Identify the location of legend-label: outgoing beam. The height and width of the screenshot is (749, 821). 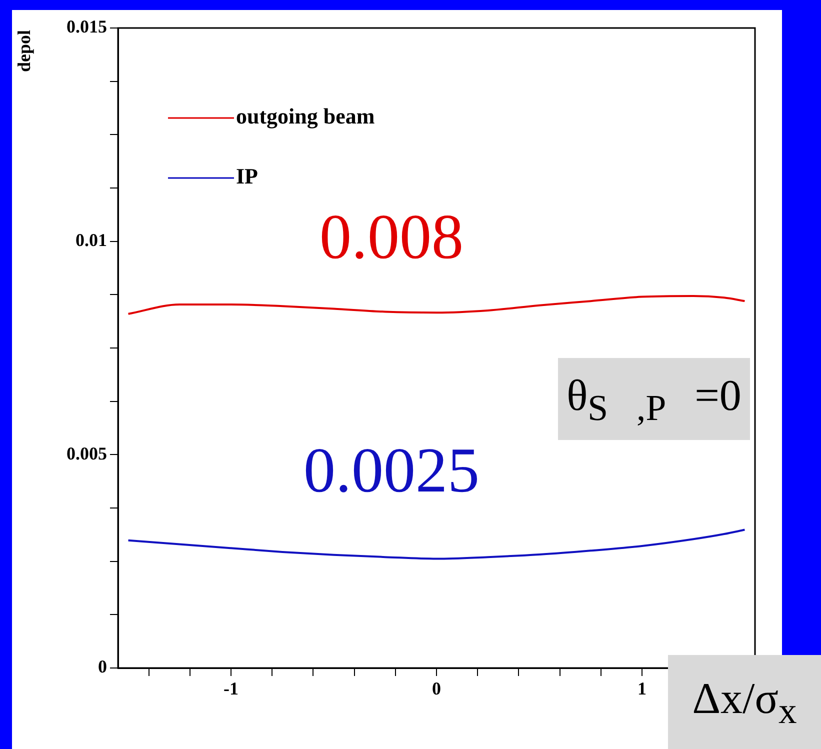
(305, 116).